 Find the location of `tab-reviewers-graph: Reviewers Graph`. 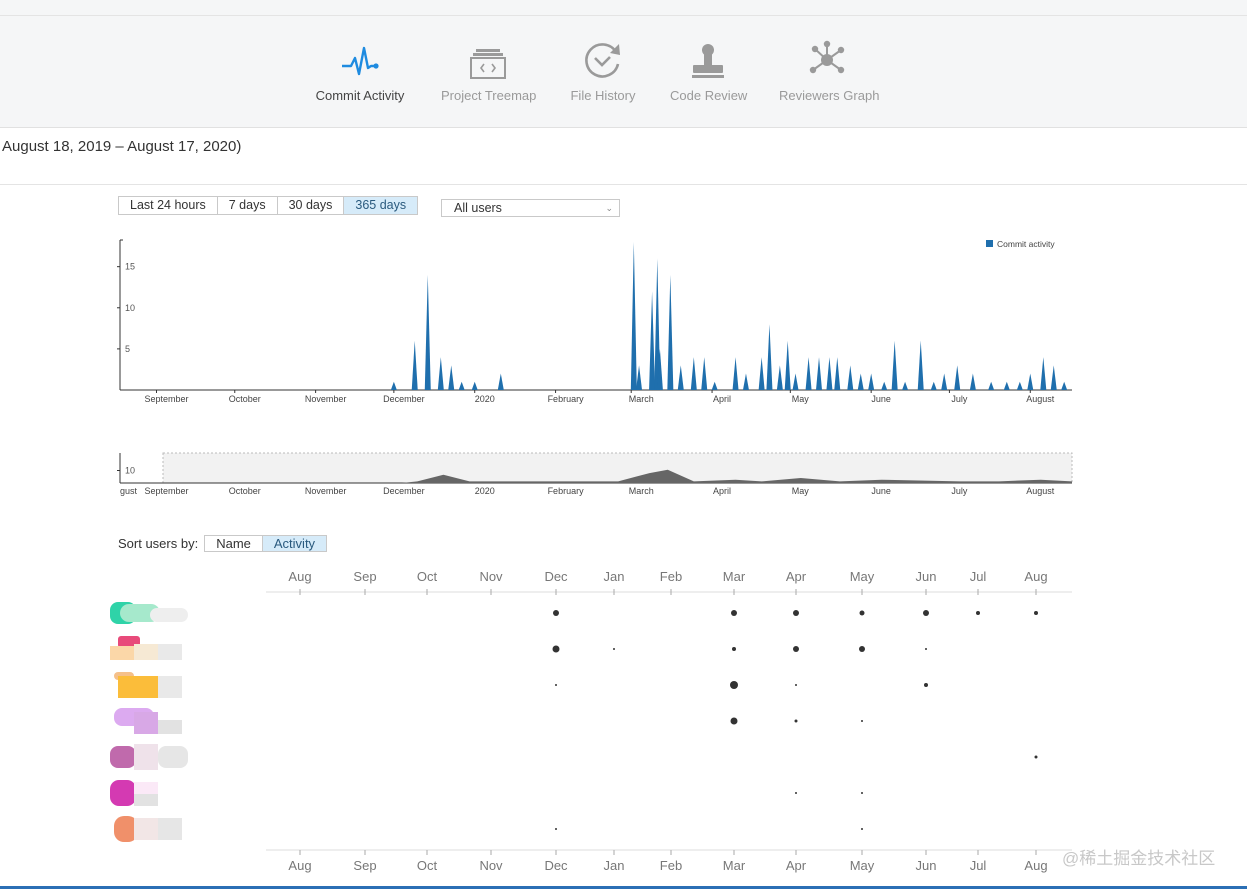

tab-reviewers-graph: Reviewers Graph is located at coordinates (829, 69).